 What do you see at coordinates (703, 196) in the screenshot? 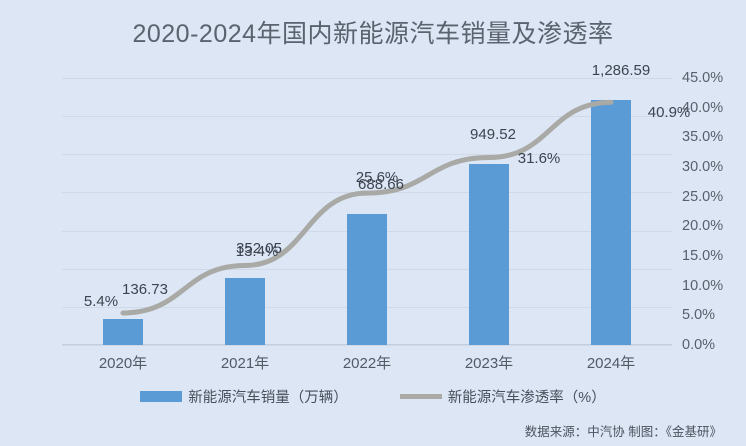
I see `y-axis-right-tick-label: 25.0%` at bounding box center [703, 196].